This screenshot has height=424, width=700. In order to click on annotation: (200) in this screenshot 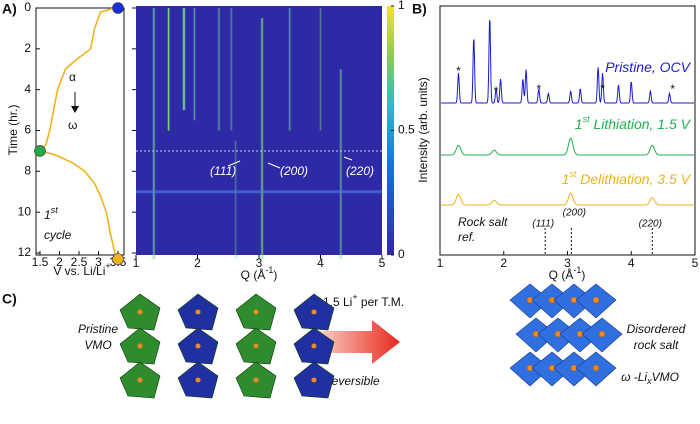, I will do `click(294, 171)`.